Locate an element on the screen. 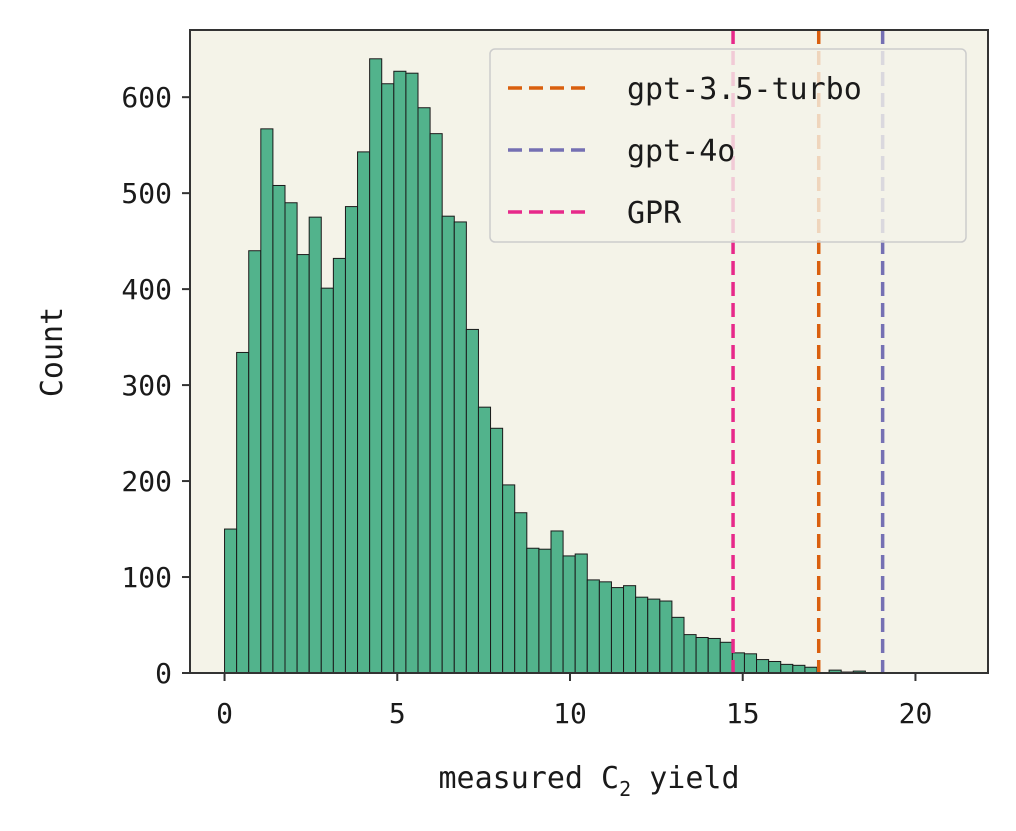 Image resolution: width=1016 pixels, height=831 pixels. y-tick-label: 500 is located at coordinates (146, 193).